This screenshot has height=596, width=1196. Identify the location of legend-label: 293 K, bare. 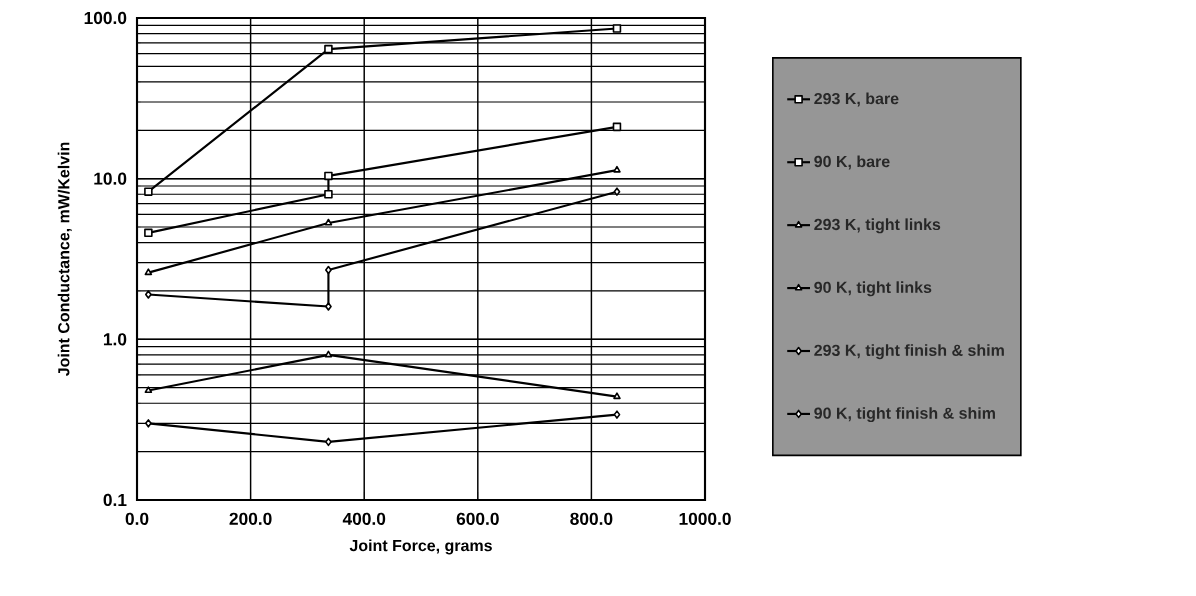
(856, 99).